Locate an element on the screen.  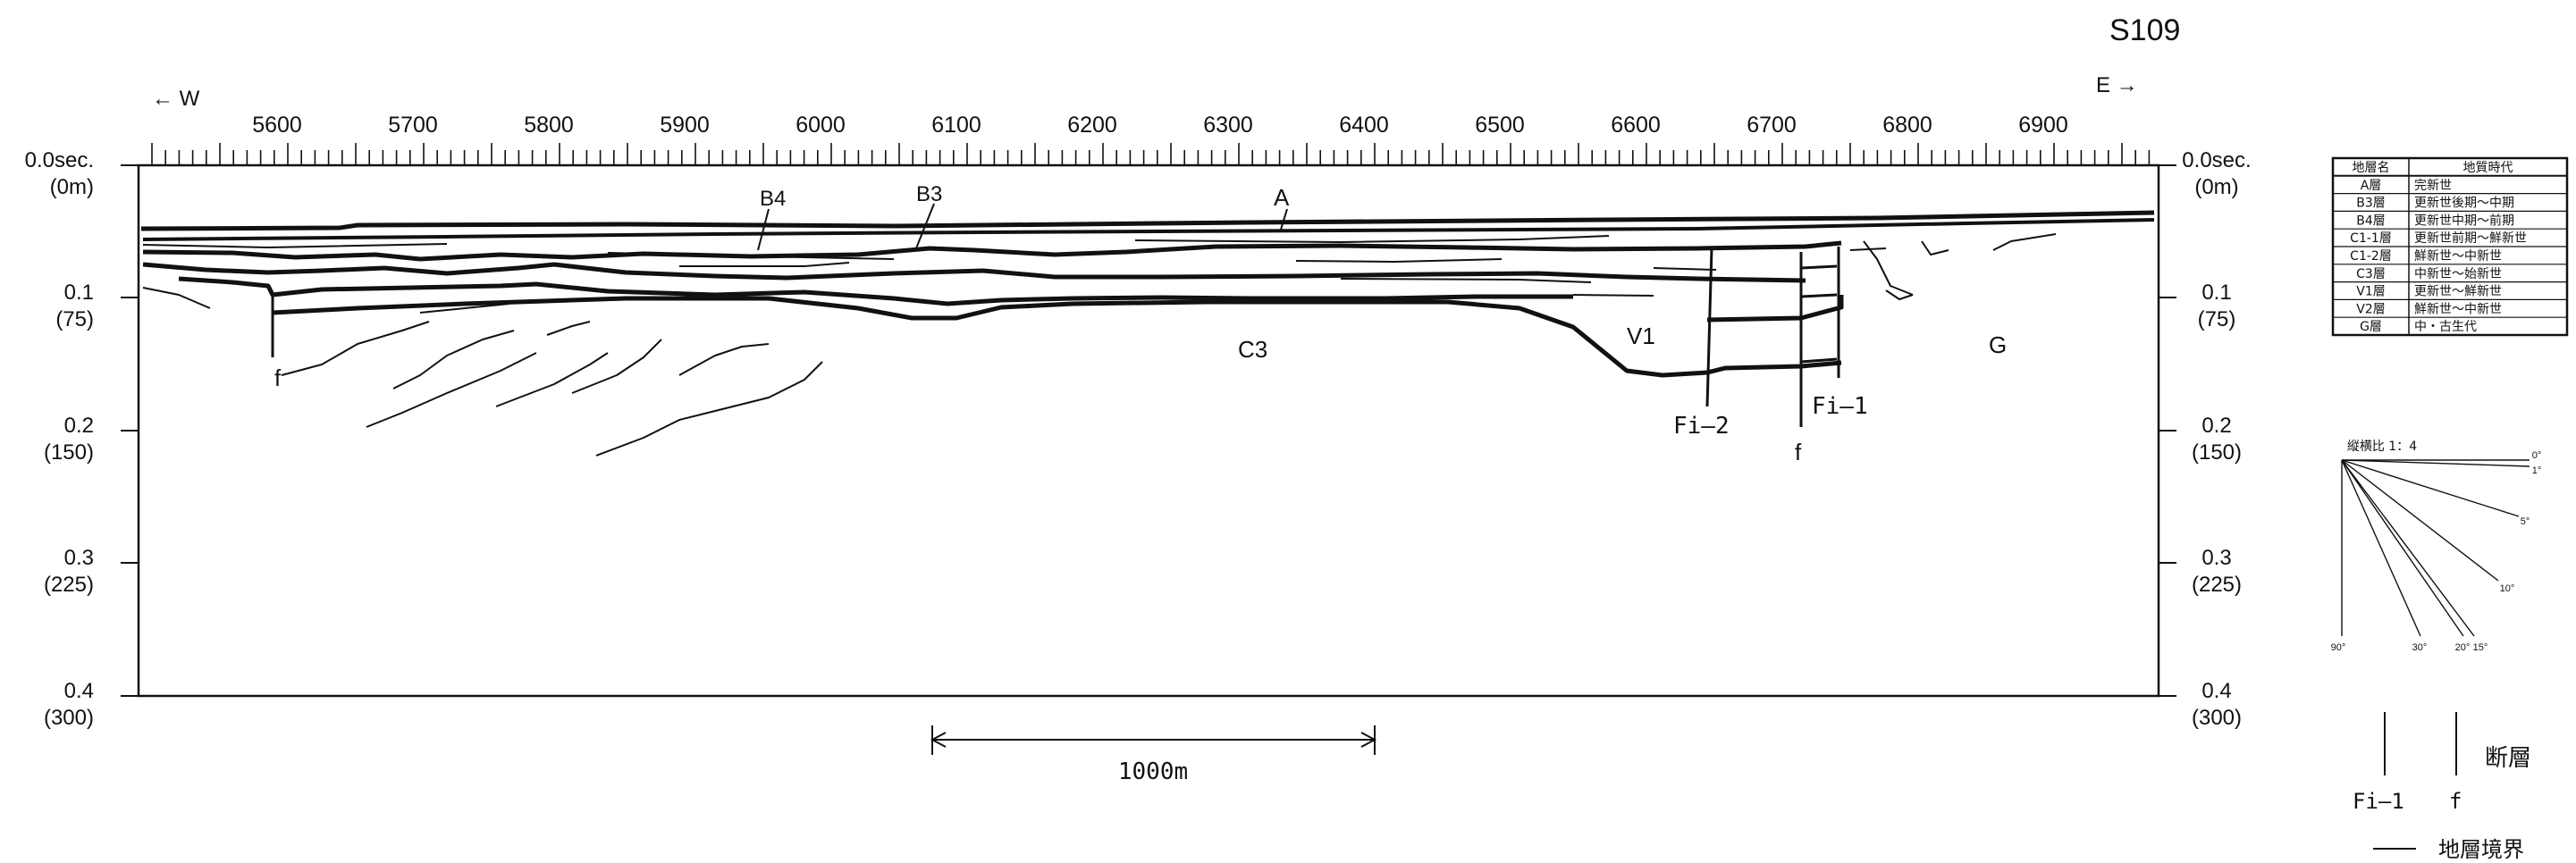
dip-angle-label: 15° is located at coordinates (2480, 647).